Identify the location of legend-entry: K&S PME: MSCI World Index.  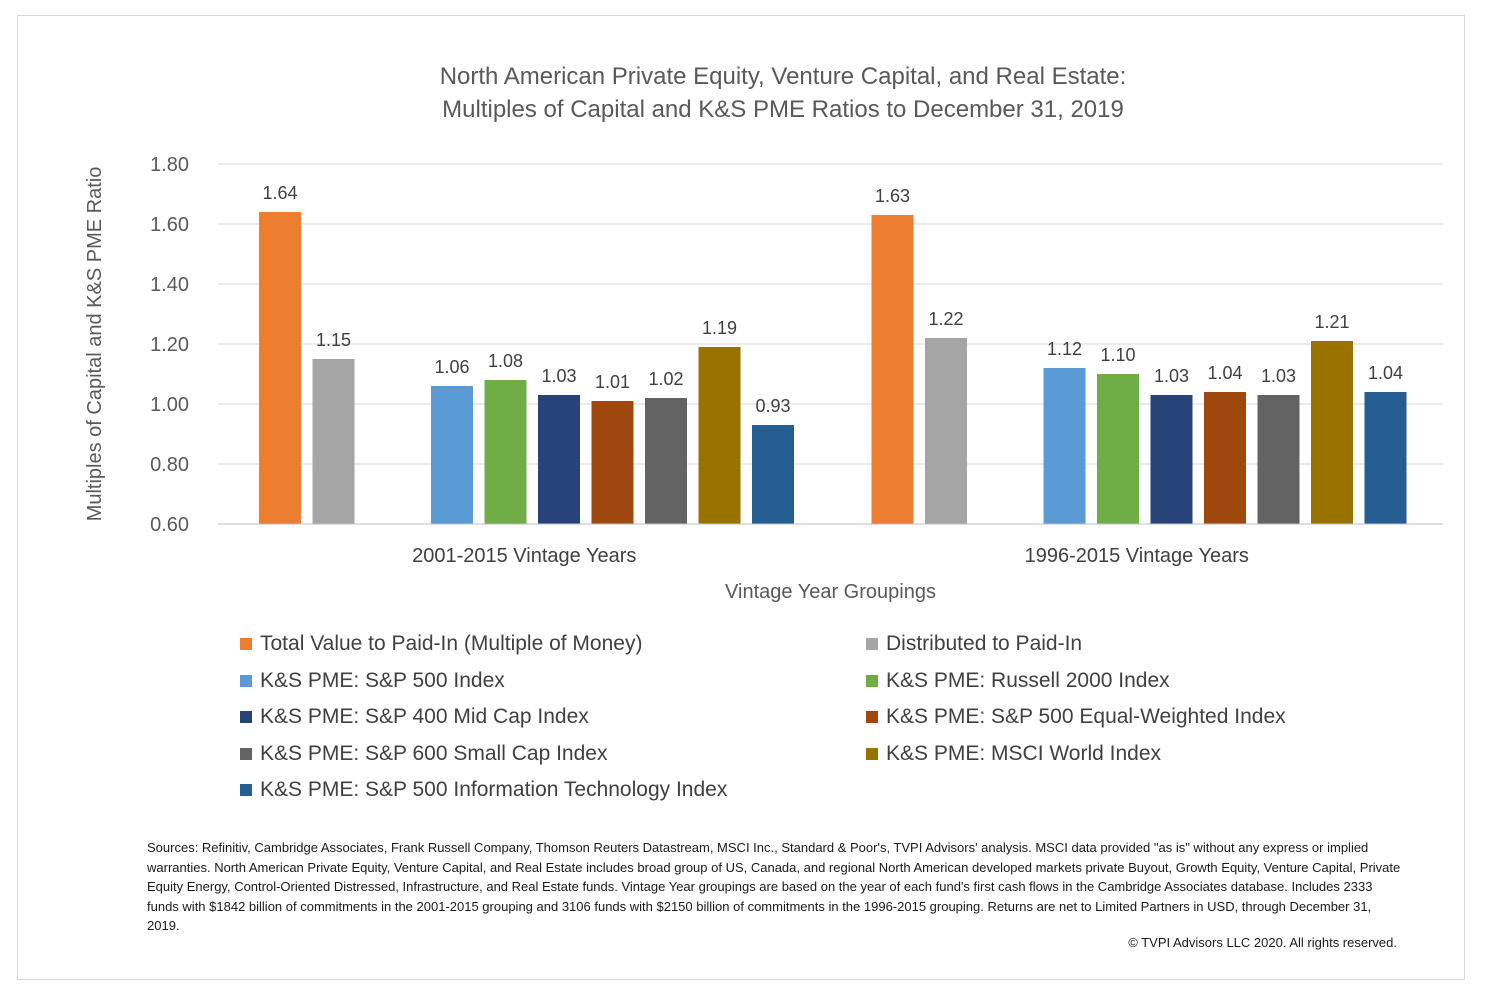
(1013, 754).